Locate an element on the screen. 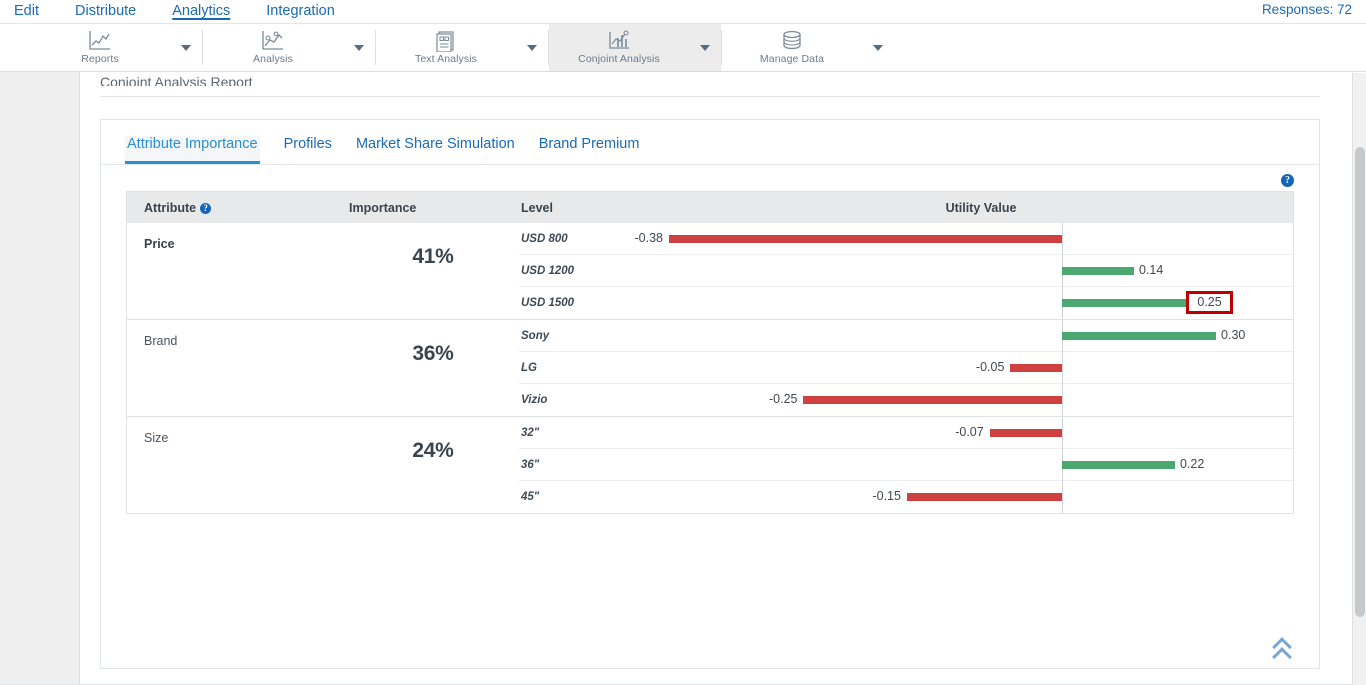 The width and height of the screenshot is (1366, 685). responses-count: Responses: 72 is located at coordinates (1306, 9).